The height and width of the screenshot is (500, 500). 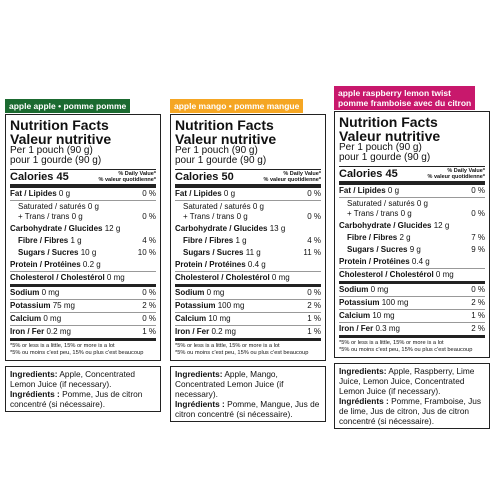 I want to click on nutrient-row: Carbohydrate / Glucides 12 g, so click(x=83, y=229).